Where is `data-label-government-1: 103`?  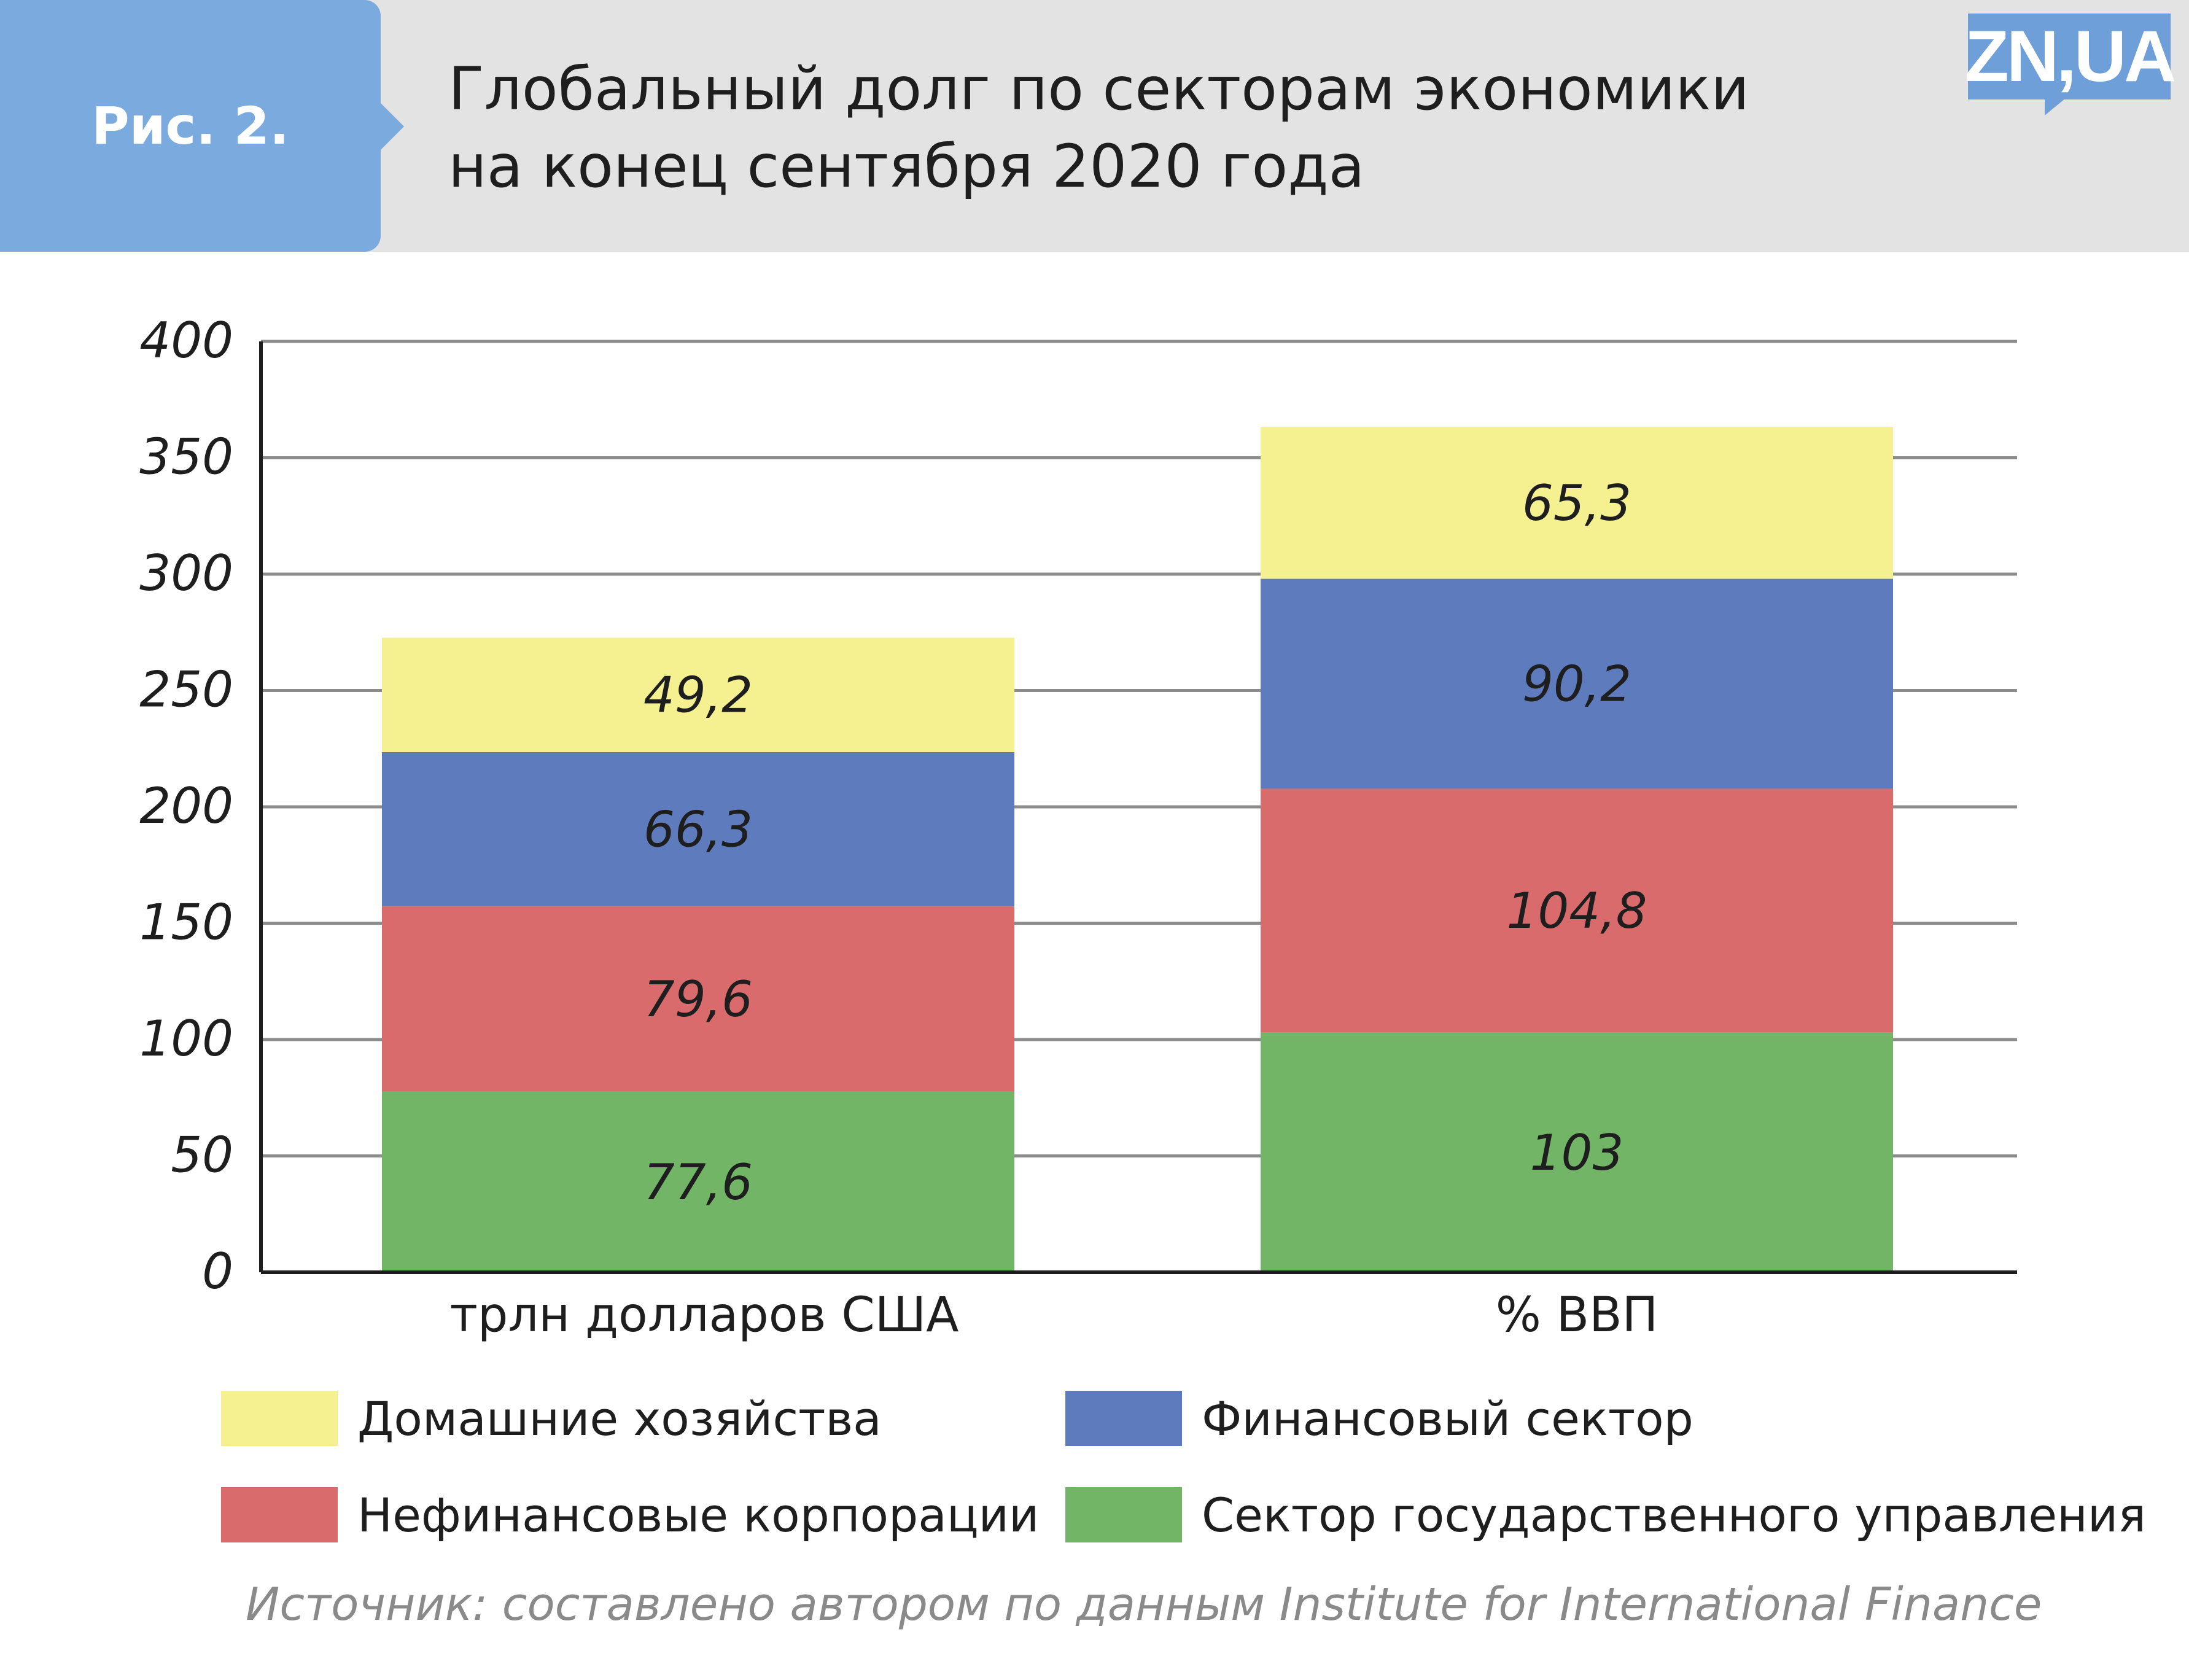
data-label-government-1: 103 is located at coordinates (1577, 1152).